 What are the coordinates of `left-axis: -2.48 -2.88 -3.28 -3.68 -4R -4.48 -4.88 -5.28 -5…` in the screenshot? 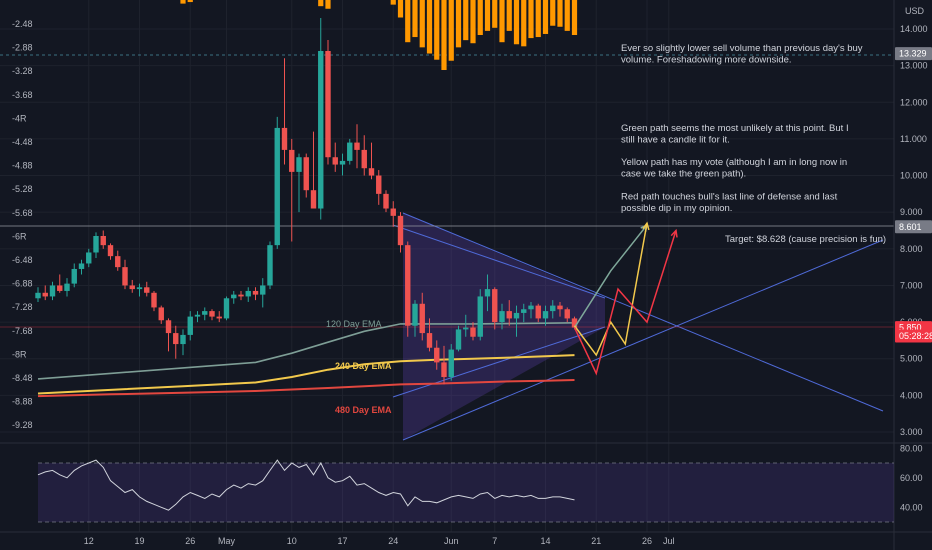 It's located at (22, 224).